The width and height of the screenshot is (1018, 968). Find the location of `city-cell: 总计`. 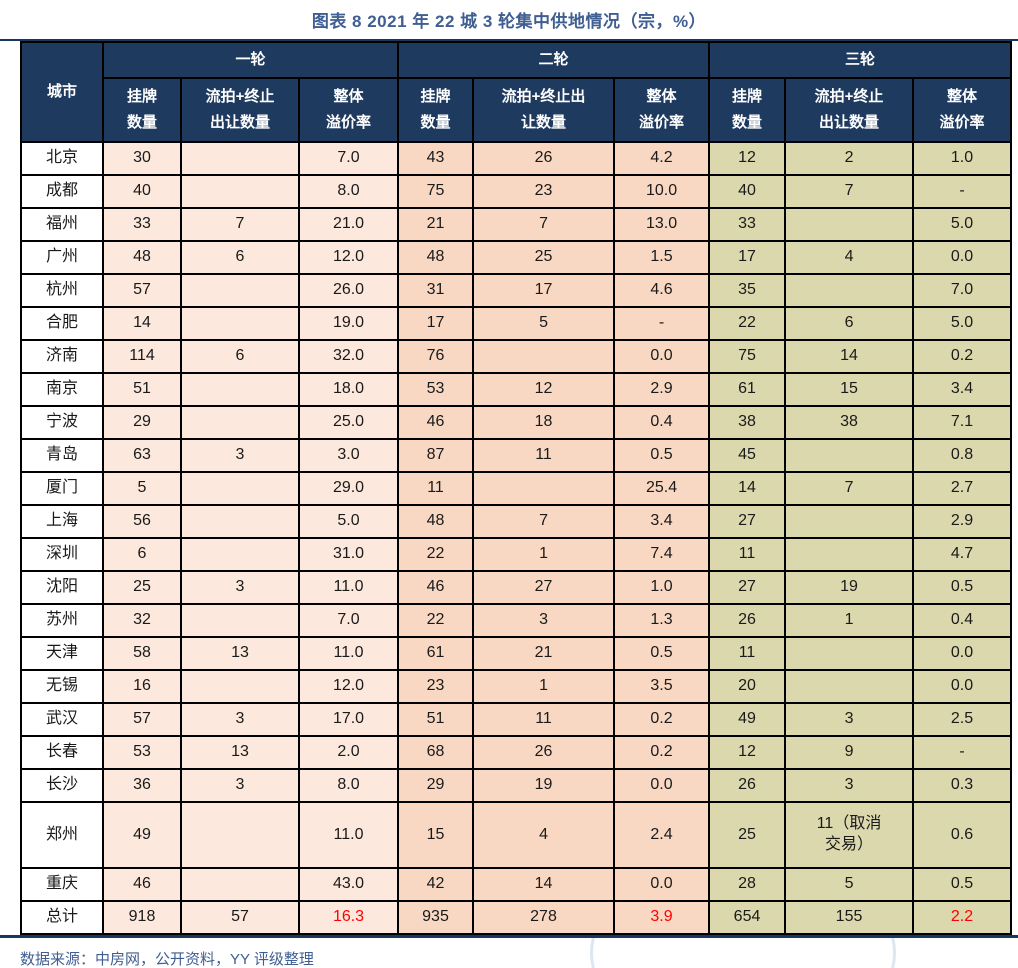

city-cell: 总计 is located at coordinates (62, 917).